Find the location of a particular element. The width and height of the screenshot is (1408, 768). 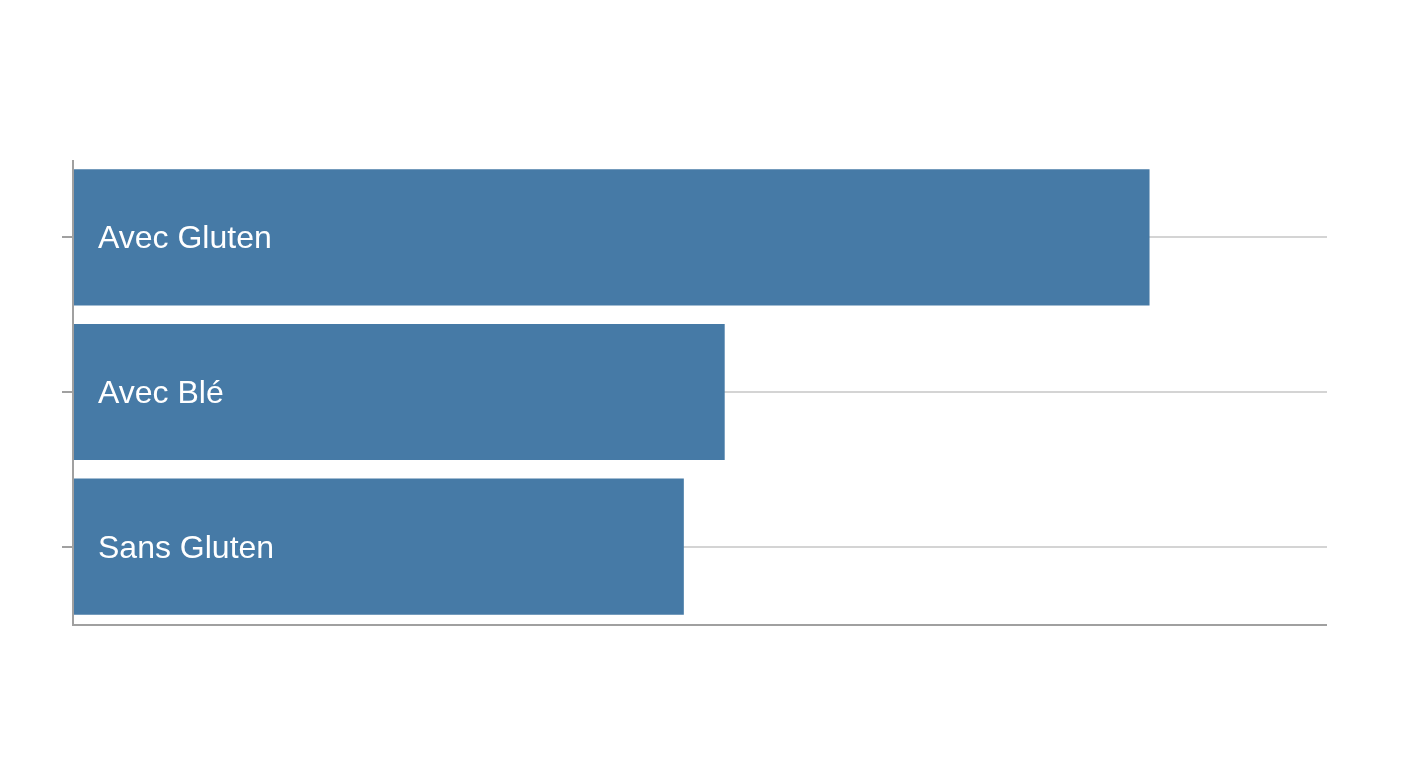

y-tick-label: Avec Blé is located at coordinates (161, 392).